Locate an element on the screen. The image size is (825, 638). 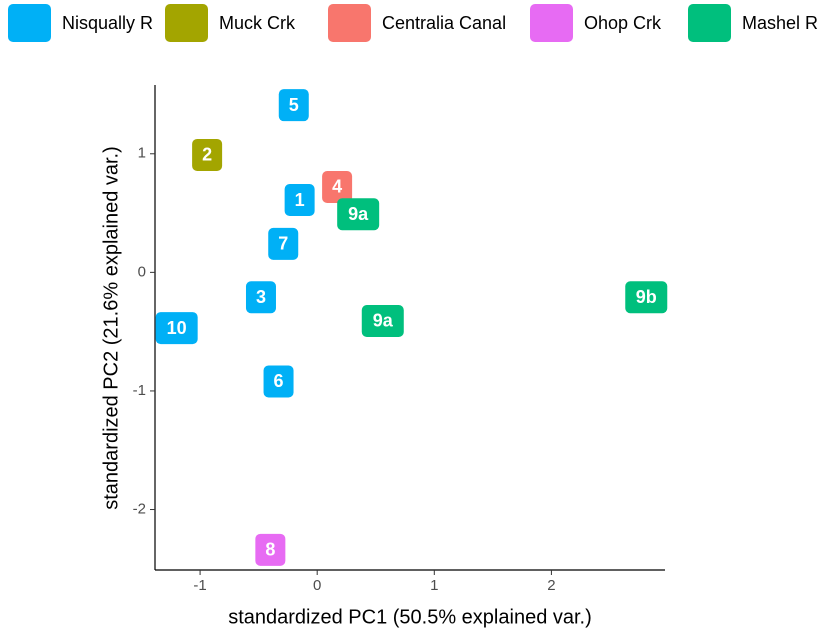
point-label: 6 is located at coordinates (279, 381).